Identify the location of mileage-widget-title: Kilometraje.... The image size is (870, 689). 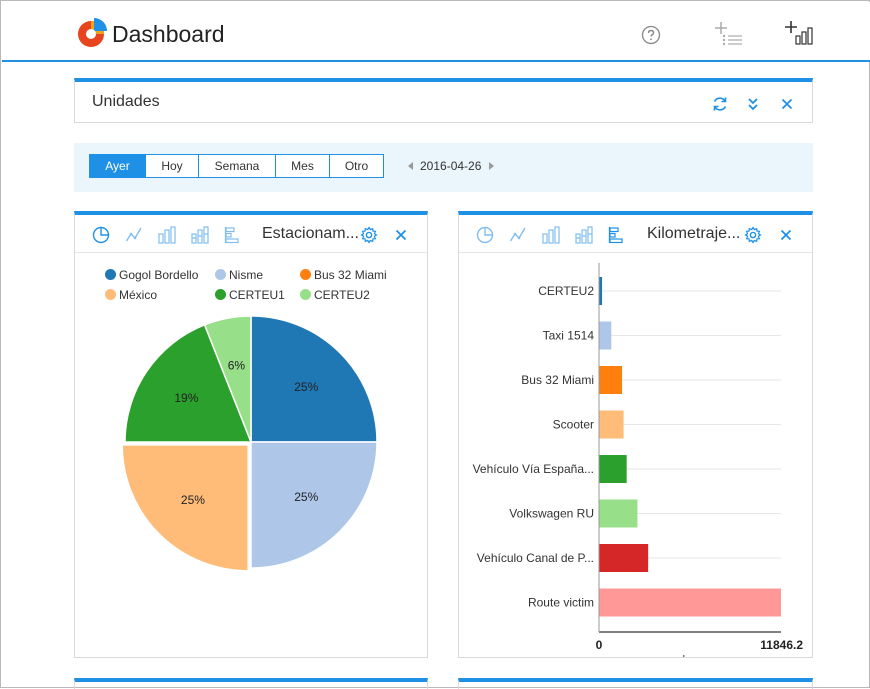
(694, 233).